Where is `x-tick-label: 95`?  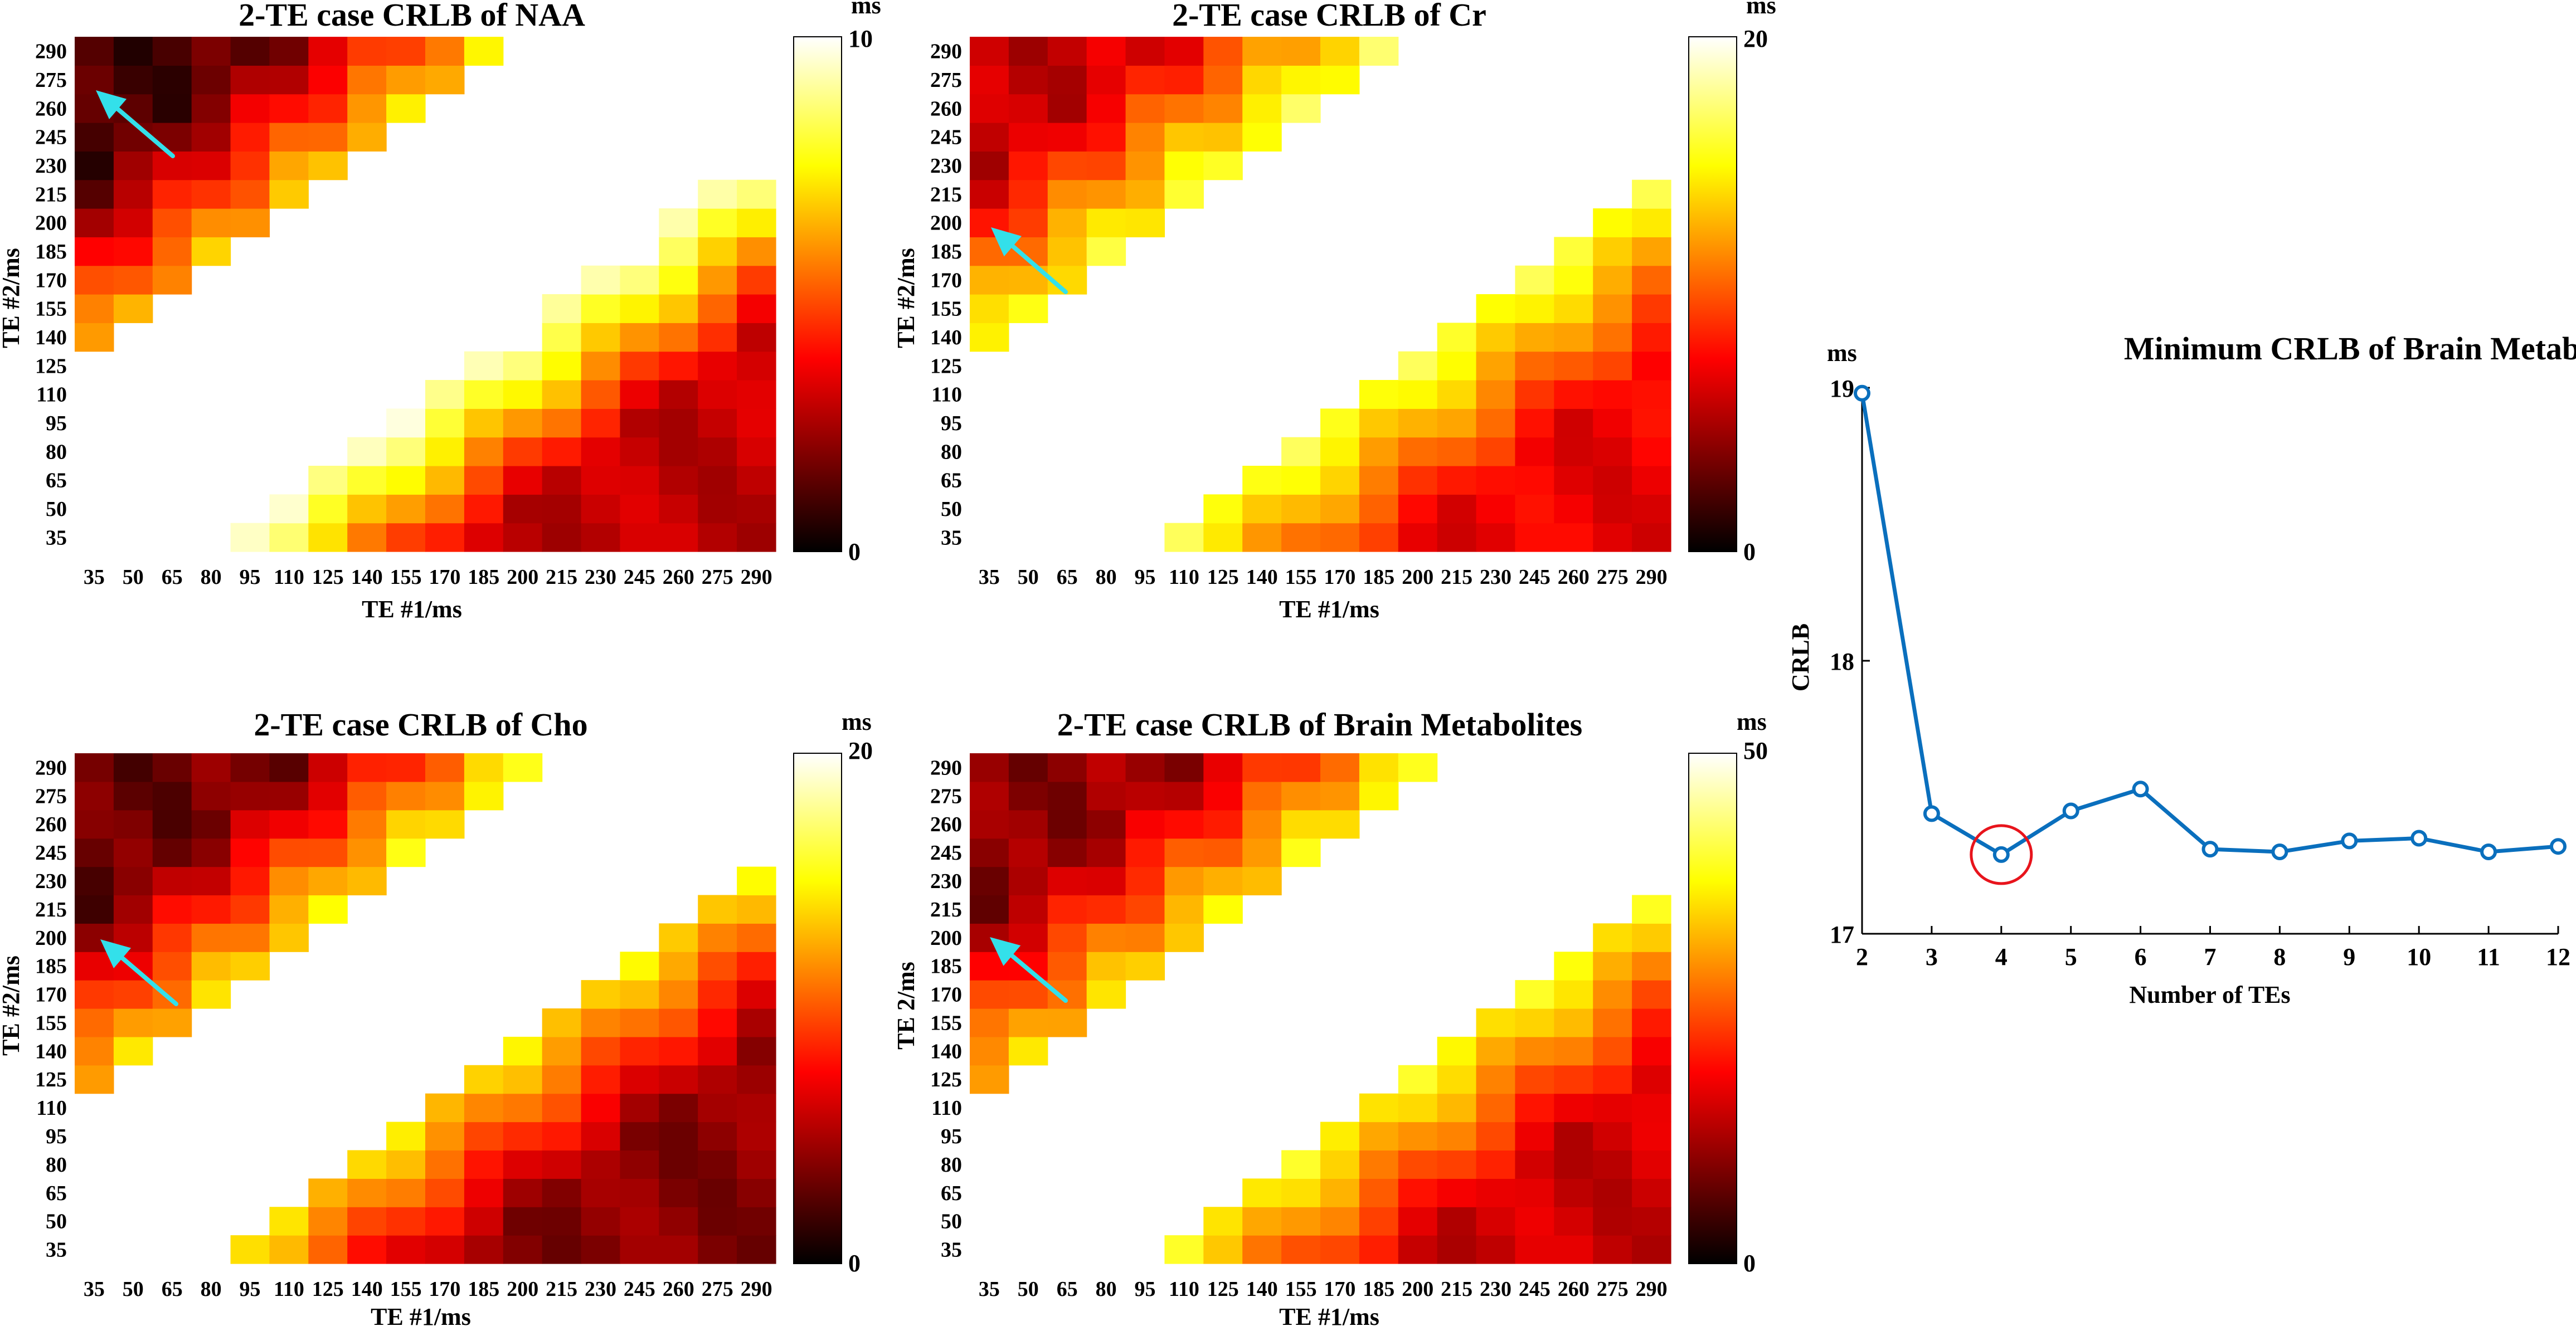
x-tick-label: 95 is located at coordinates (1145, 577).